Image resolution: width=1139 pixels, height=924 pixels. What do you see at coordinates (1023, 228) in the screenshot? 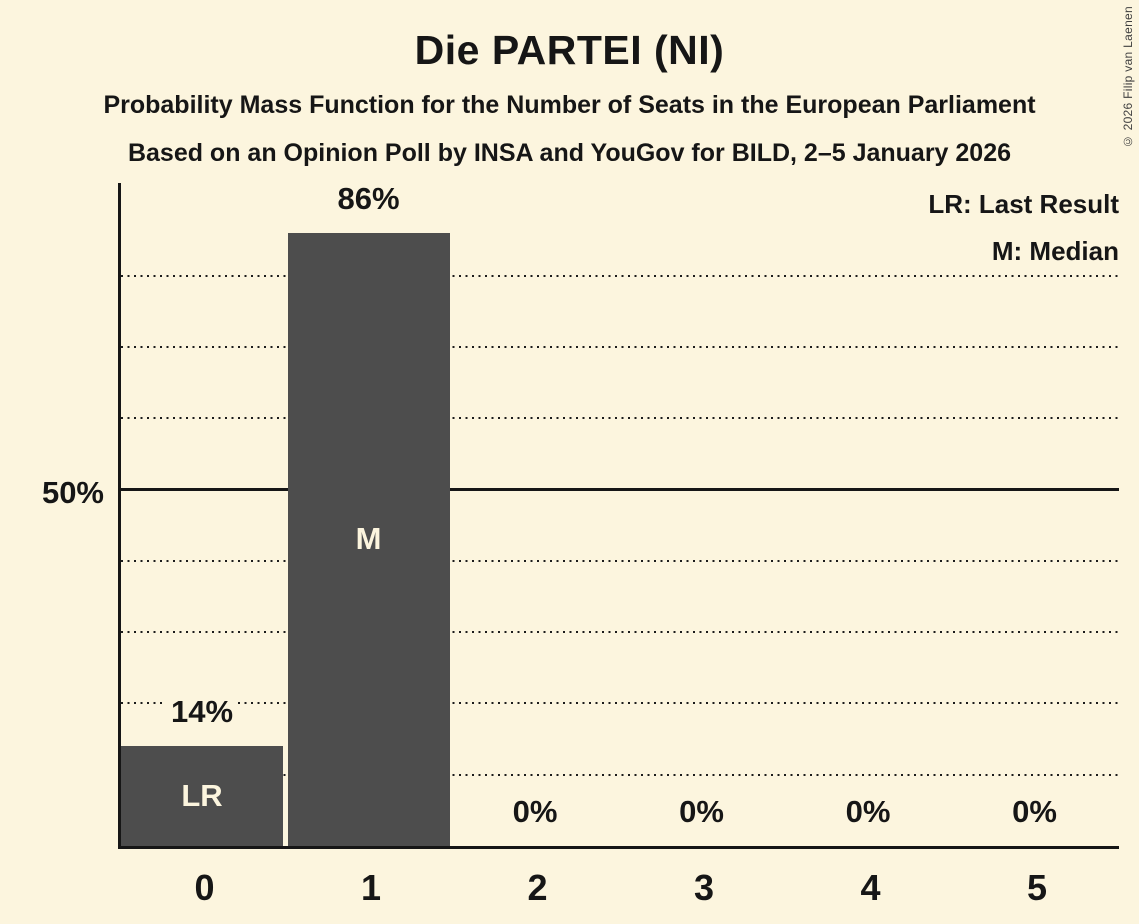
I see `chart-legend: LR: Last Result M: Median` at bounding box center [1023, 228].